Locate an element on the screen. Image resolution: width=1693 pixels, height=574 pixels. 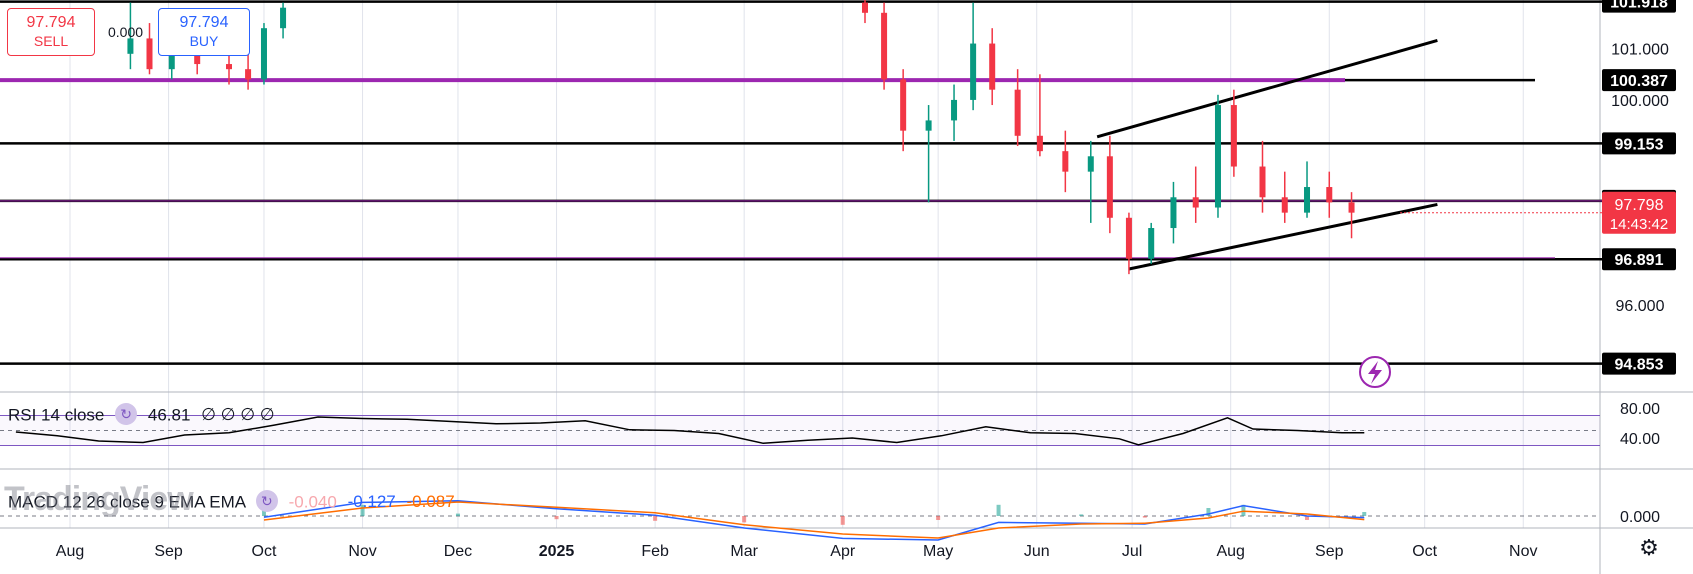
level-price-label: 94.853 is located at coordinates (1639, 365).